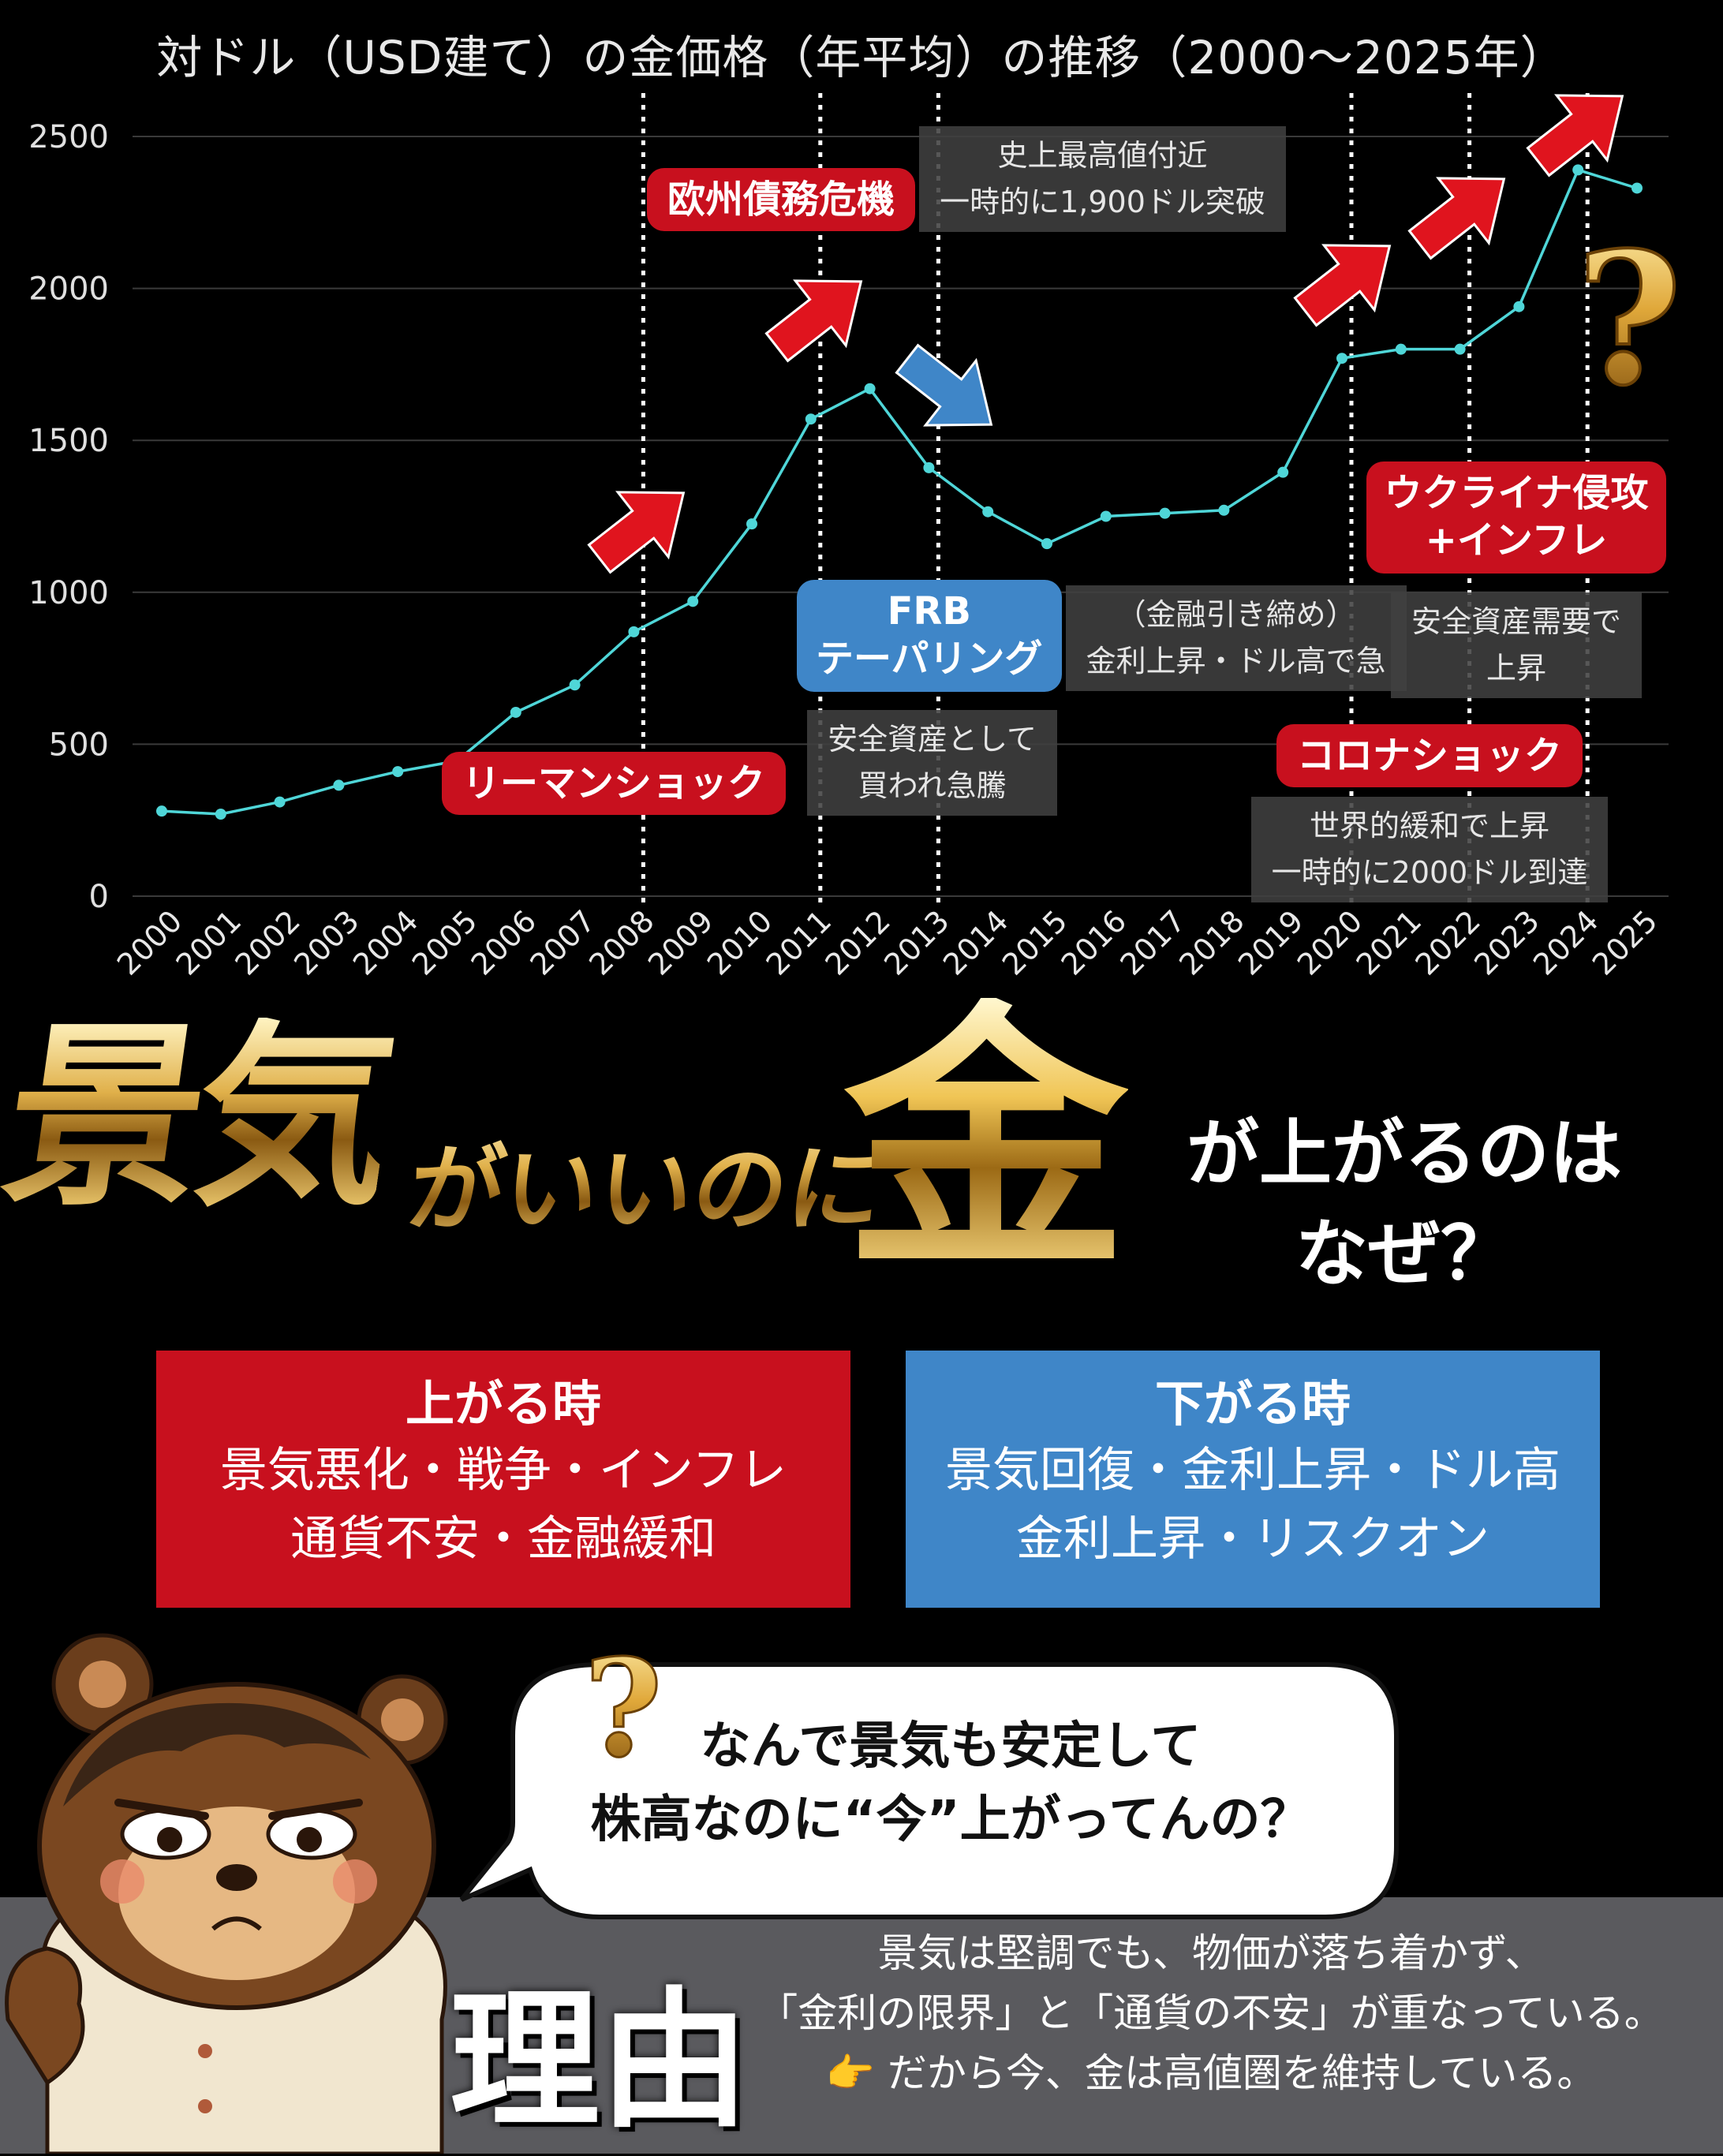 This screenshot has width=1723, height=2156. What do you see at coordinates (1429, 849) in the screenshot?
I see `annotation-note: 世界的緩和で上昇 一時的に2000ドル到達` at bounding box center [1429, 849].